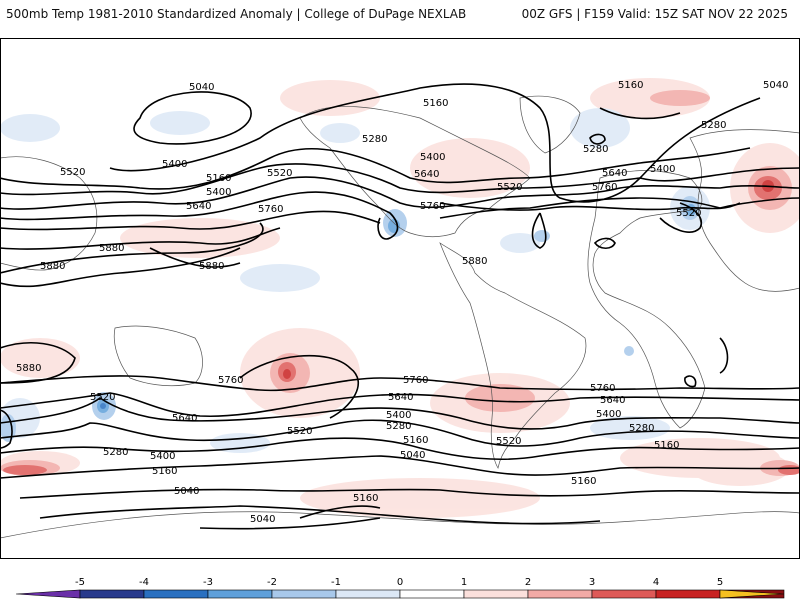 The width and height of the screenshot is (800, 600). I want to click on colorbar-tick-label: 1, so click(464, 582).